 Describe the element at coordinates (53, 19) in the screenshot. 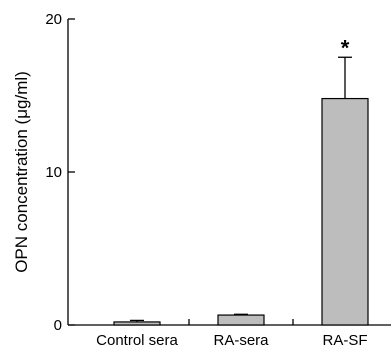

I see `y-tick-label: 20` at that location.